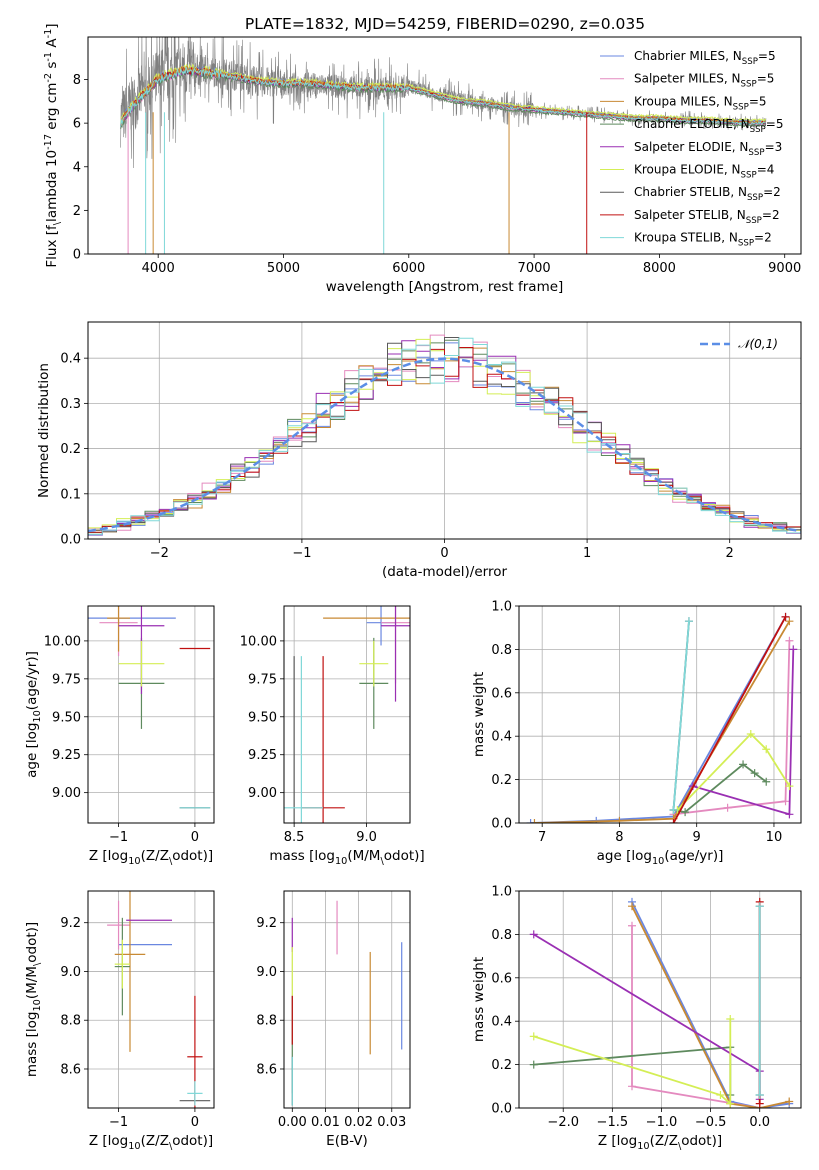  I want to click on y-tick-label: 2, so click(77, 211).